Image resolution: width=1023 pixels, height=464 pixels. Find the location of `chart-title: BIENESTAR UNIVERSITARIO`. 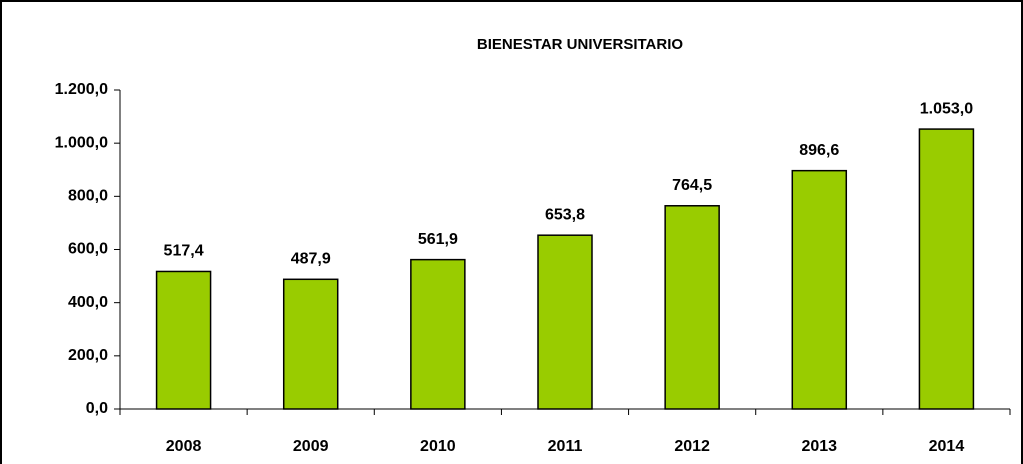

chart-title: BIENESTAR UNIVERSITARIO is located at coordinates (580, 44).